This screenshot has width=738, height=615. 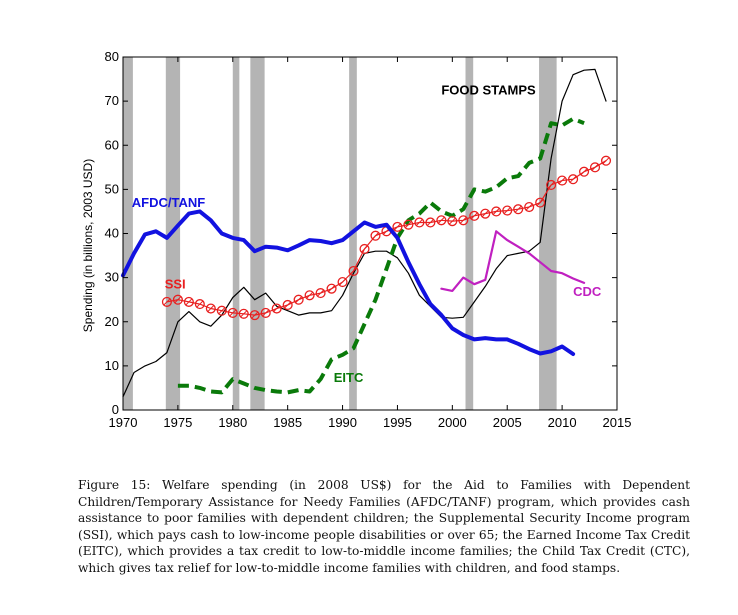 What do you see at coordinates (397, 422) in the screenshot?
I see `x-tick-label-1995: 1995` at bounding box center [397, 422].